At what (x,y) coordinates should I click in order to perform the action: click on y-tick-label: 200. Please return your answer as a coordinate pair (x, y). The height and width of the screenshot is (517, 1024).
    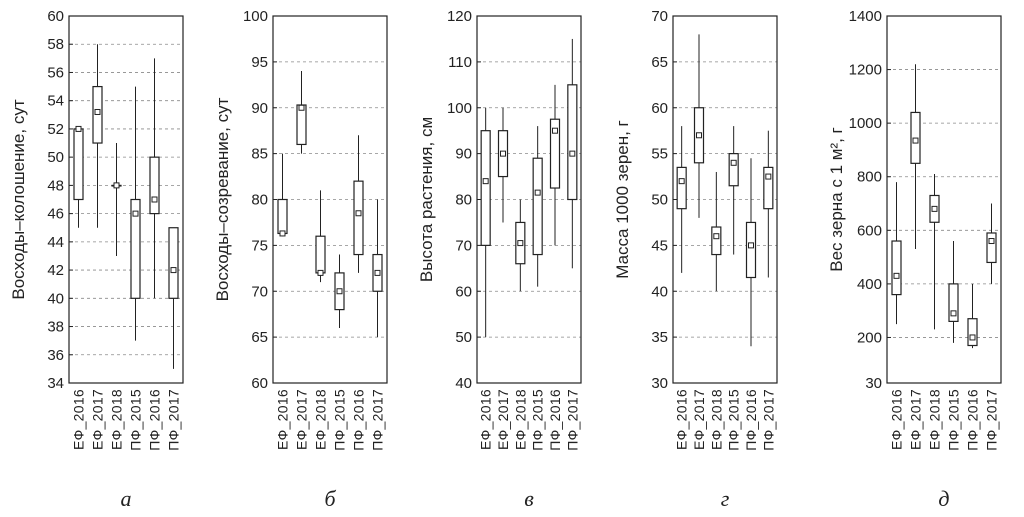
    Looking at the image, I should click on (869, 337).